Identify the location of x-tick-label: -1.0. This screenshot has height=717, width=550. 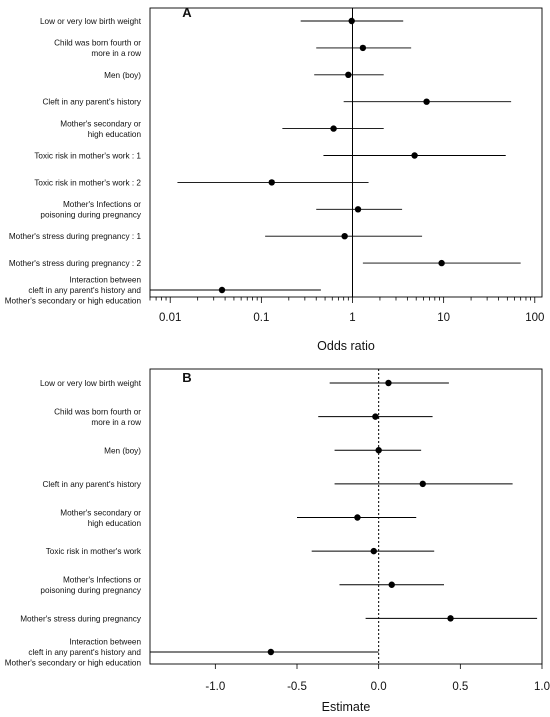
(215, 687).